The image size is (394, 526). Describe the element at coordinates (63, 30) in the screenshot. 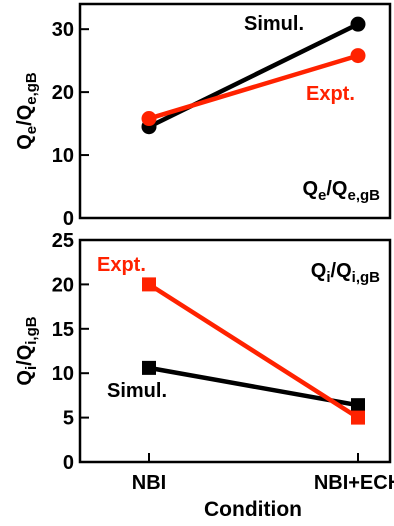

I see `top-y-tick-label: 30` at that location.